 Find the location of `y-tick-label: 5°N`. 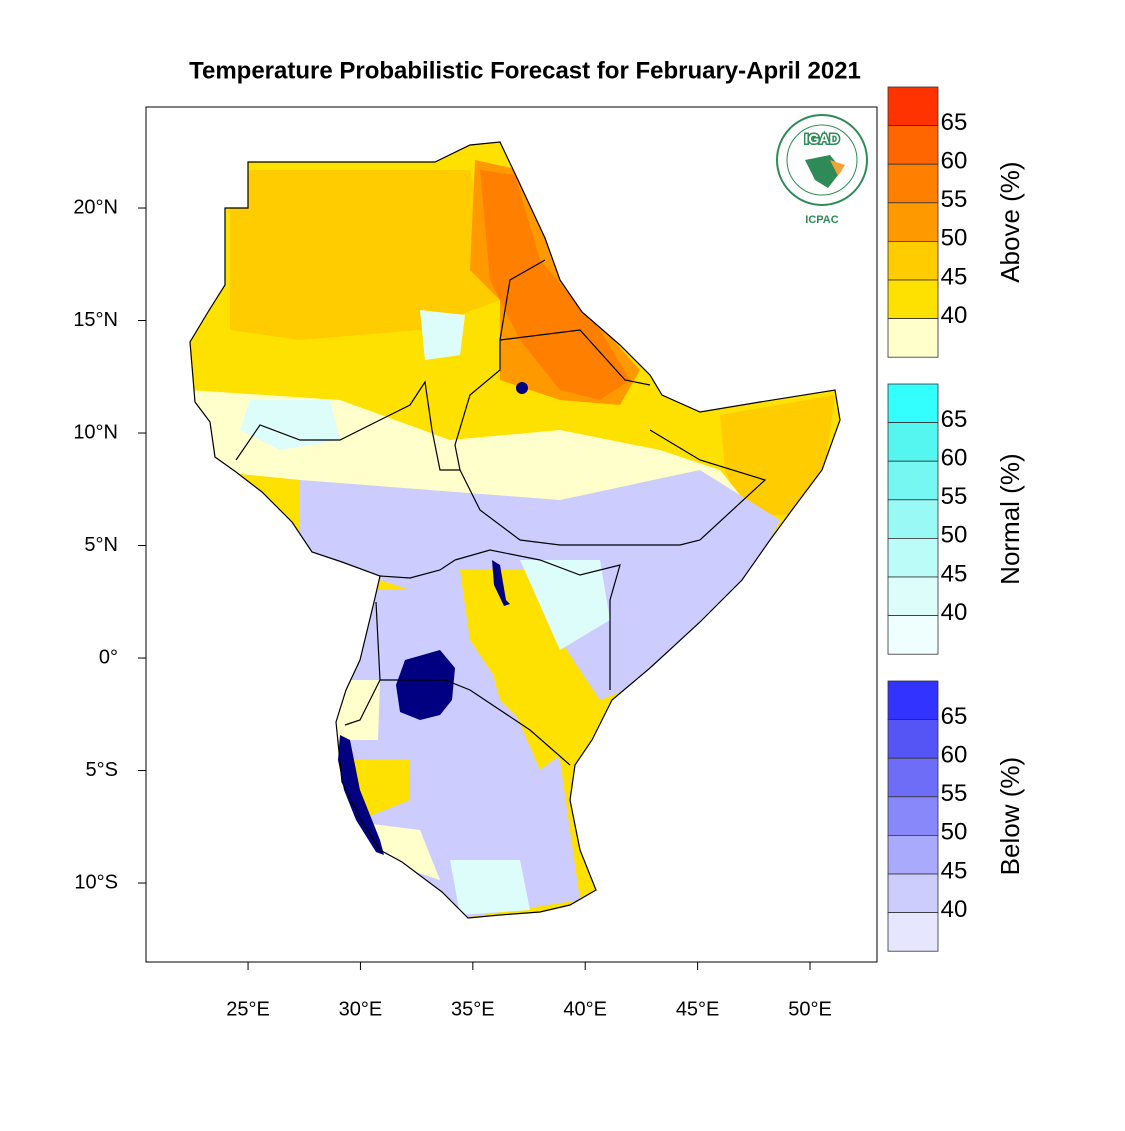

y-tick-label: 5°N is located at coordinates (101, 545).